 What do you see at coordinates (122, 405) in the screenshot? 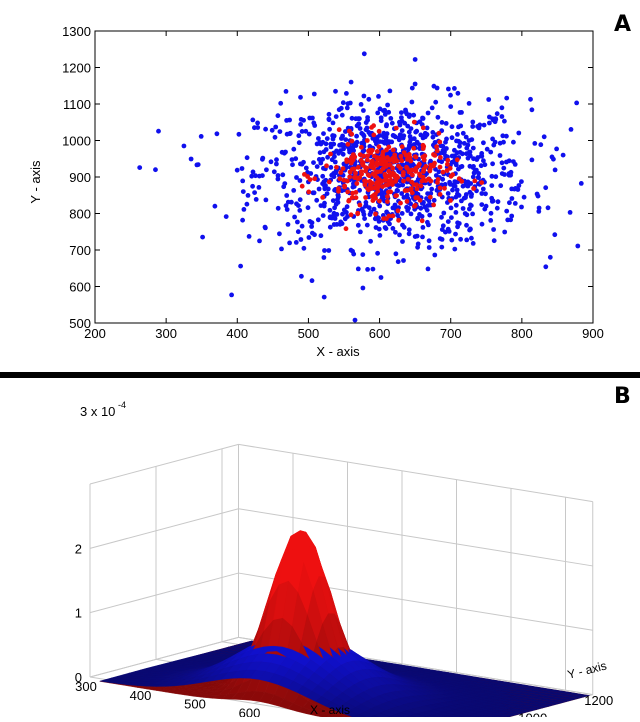
I see `z-exponent-power: -4` at bounding box center [122, 405].